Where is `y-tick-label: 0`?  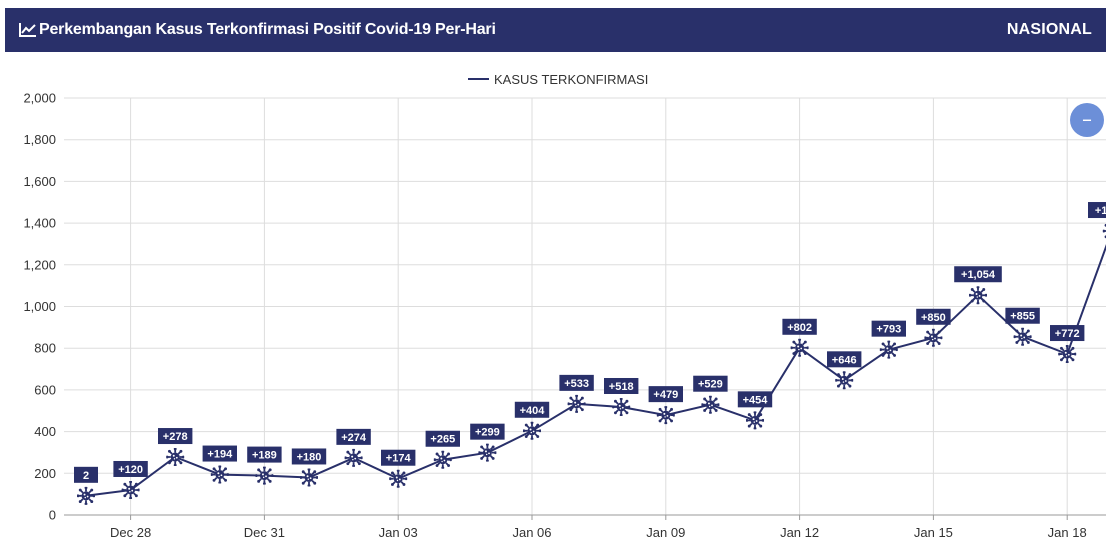 y-tick-label: 0 is located at coordinates (52, 515).